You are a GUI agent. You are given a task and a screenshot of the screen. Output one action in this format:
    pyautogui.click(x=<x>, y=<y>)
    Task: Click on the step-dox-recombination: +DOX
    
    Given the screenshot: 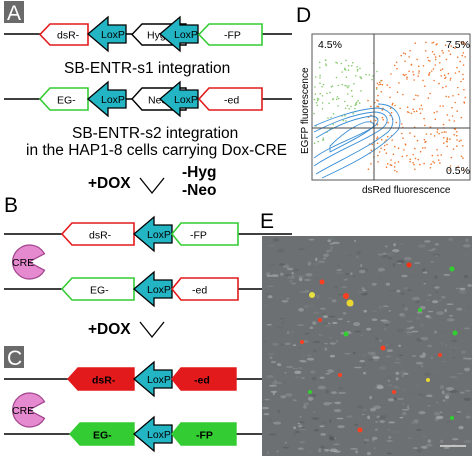 What is the action you would take?
    pyautogui.click(x=126, y=330)
    